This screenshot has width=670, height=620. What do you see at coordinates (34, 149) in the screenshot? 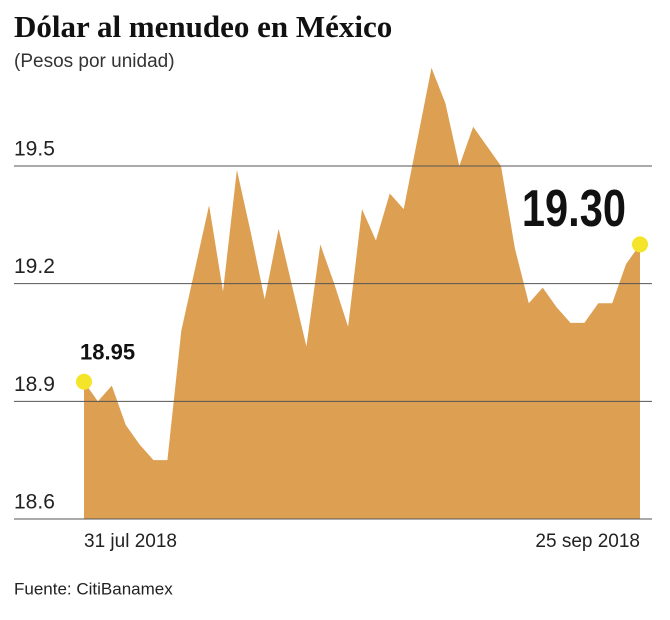
I see `y-tick-label: 19.5` at bounding box center [34, 149].